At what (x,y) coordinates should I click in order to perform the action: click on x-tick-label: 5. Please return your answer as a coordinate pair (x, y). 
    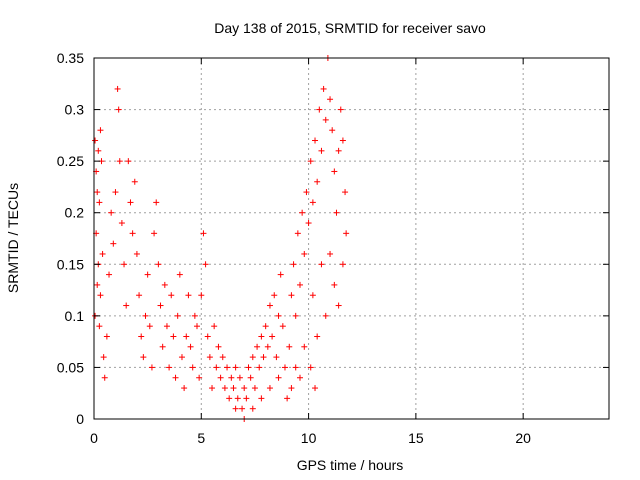
    Looking at the image, I should click on (201, 438).